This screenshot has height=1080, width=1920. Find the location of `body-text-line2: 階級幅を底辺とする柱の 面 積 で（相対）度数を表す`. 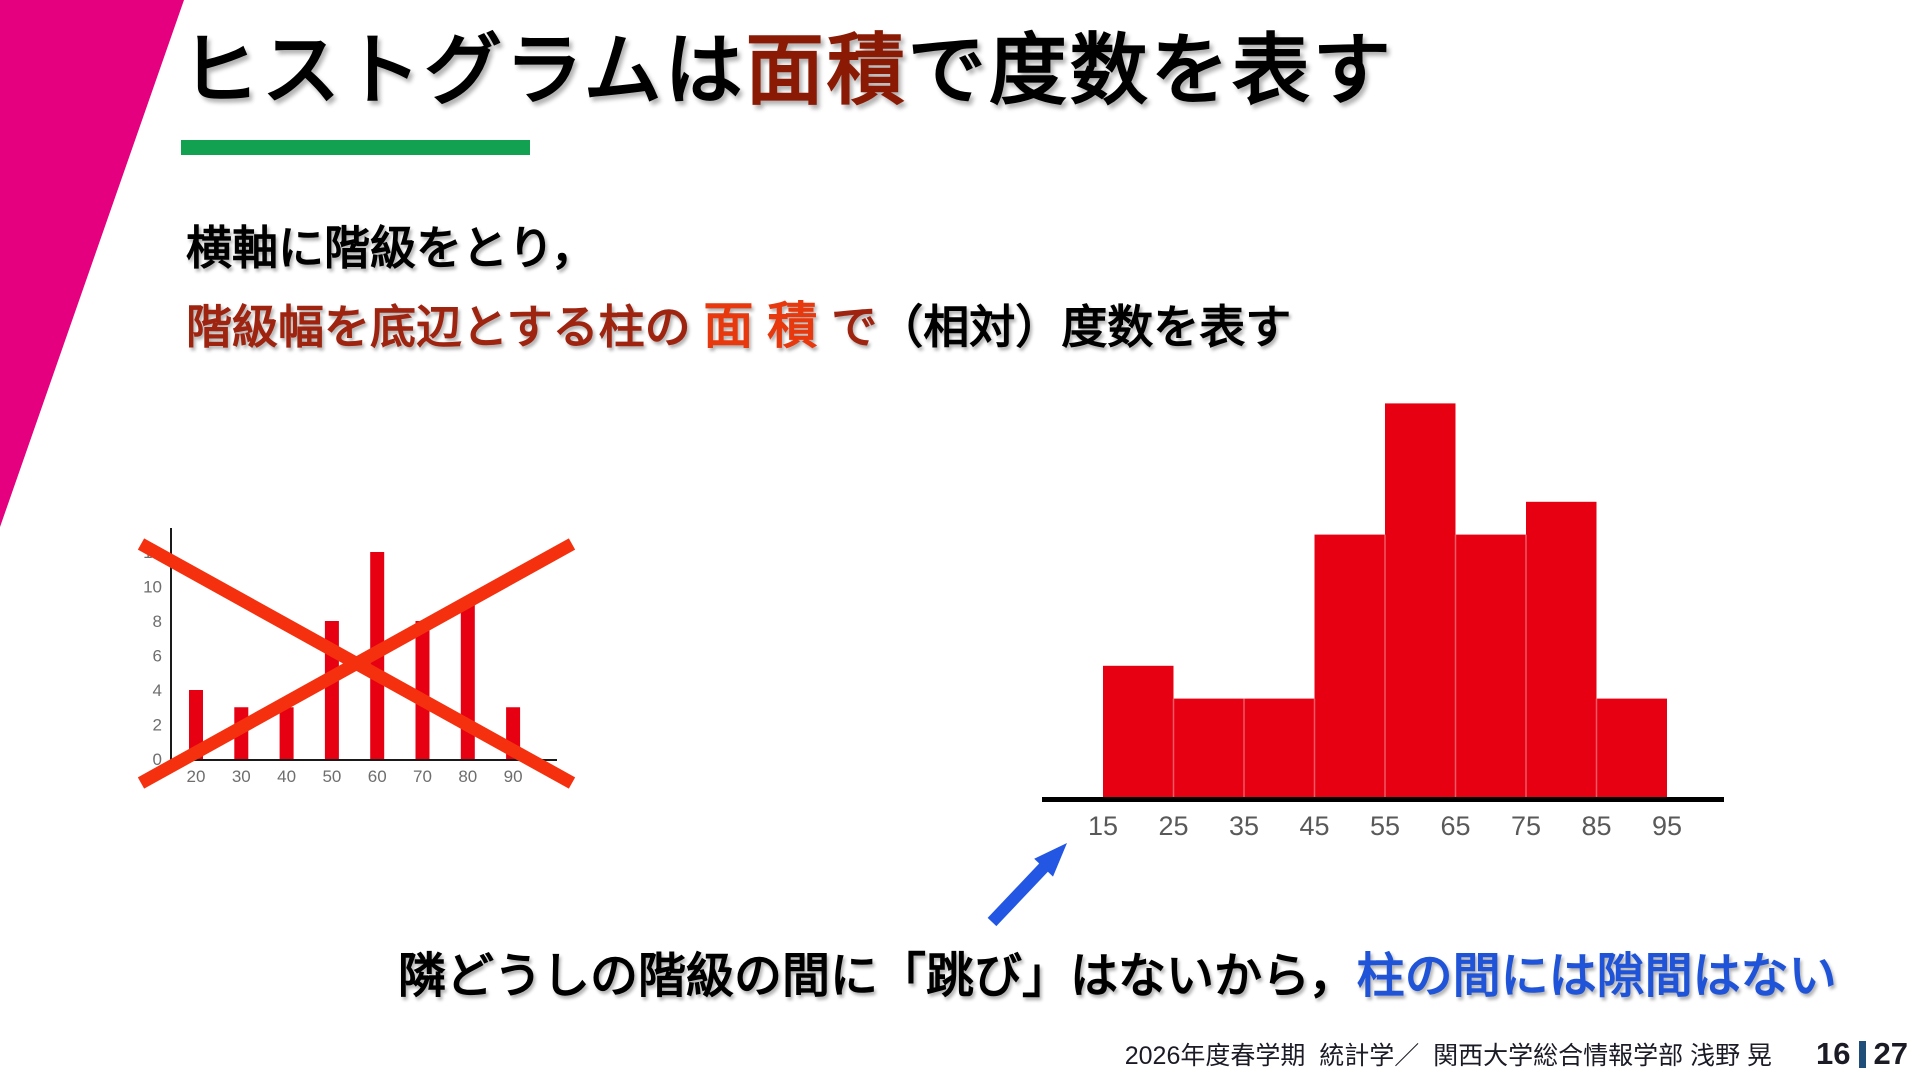

body-text-line2: 階級幅を底辺とする柱の 面 積 で（相対）度数を表す is located at coordinates (738, 326).